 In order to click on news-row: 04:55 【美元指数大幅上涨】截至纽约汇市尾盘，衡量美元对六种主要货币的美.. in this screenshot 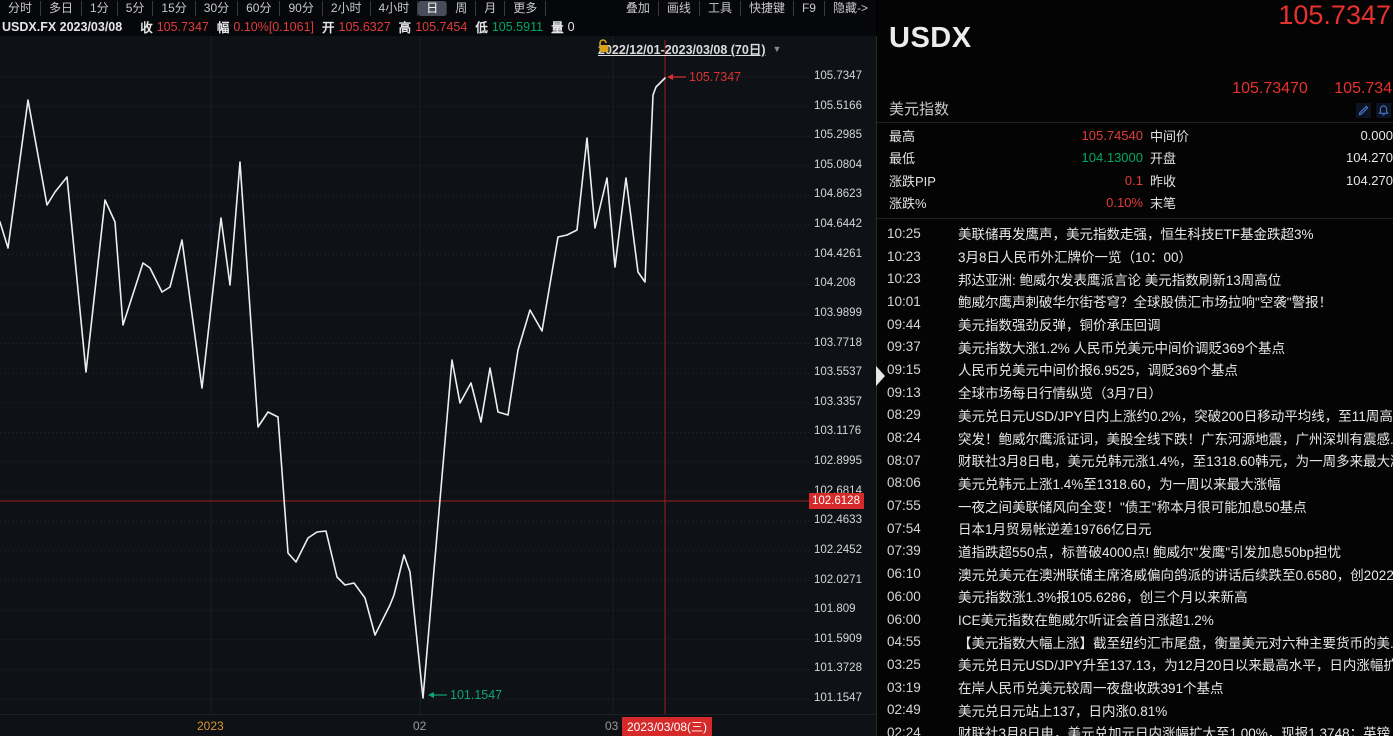, I will do `click(1135, 641)`.